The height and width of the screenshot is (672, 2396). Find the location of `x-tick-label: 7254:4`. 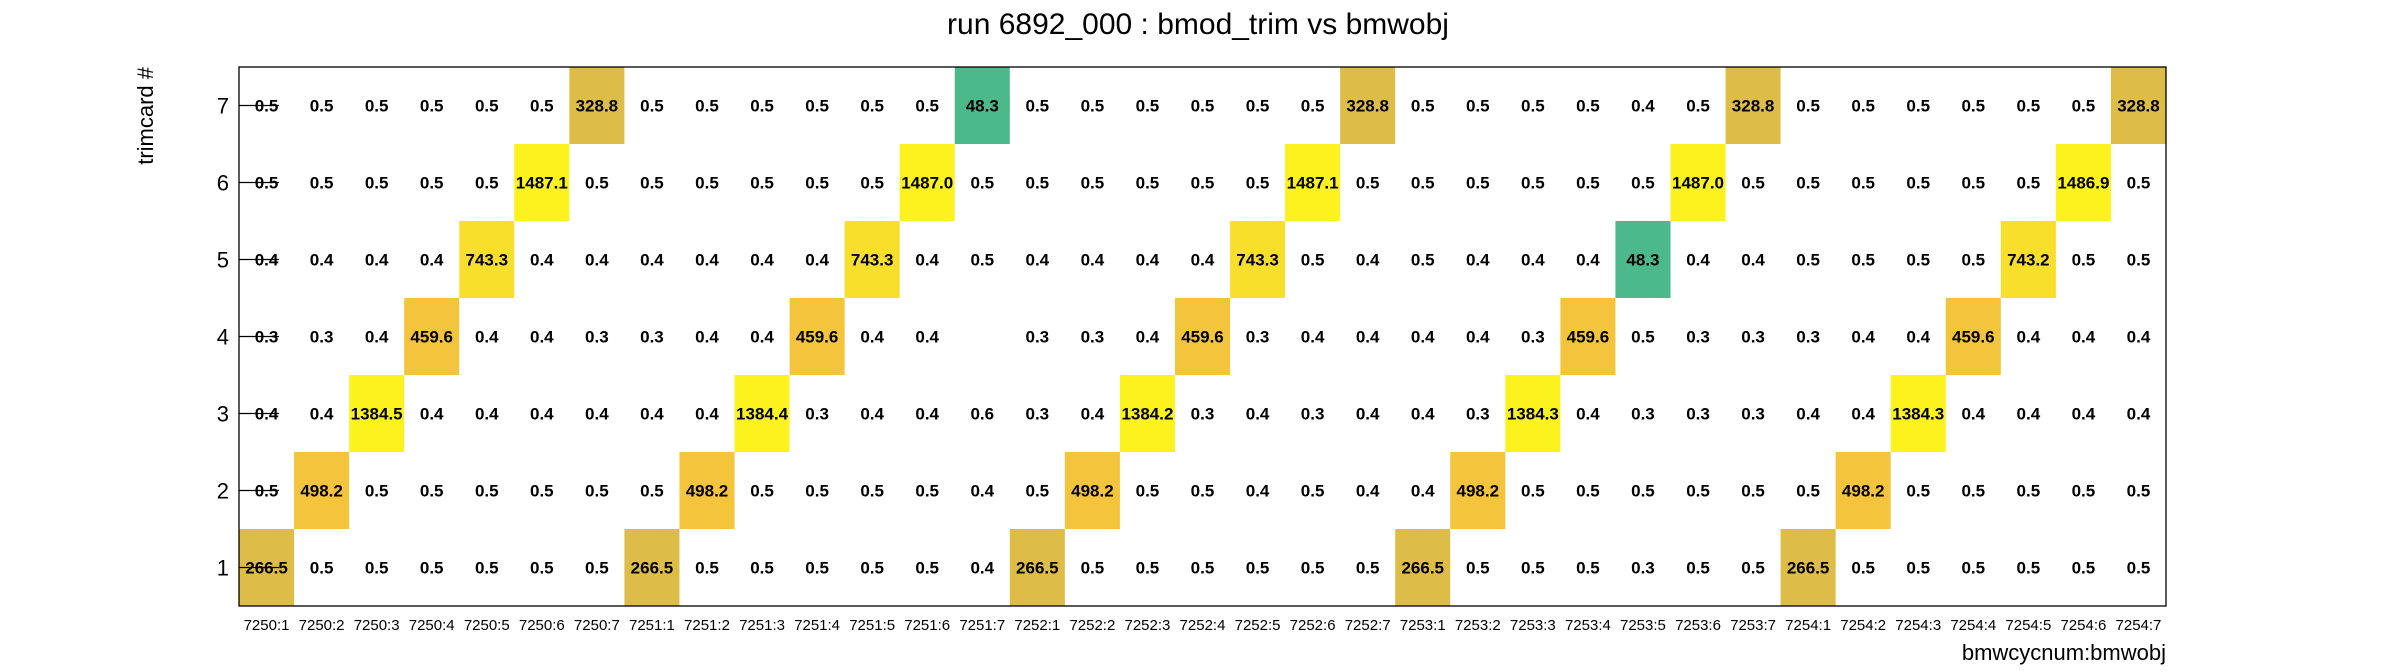

x-tick-label: 7254:4 is located at coordinates (1973, 625).